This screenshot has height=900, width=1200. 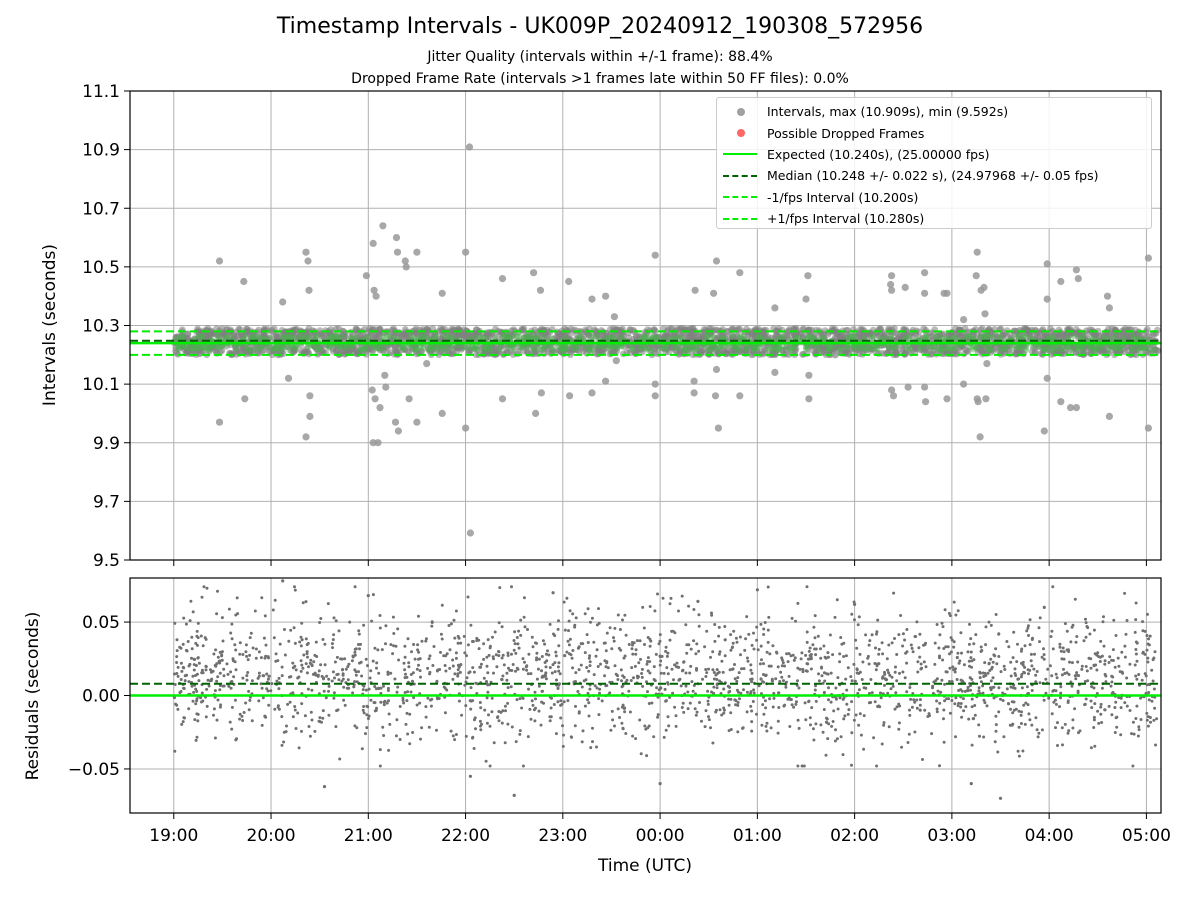 What do you see at coordinates (101, 209) in the screenshot?
I see `y-tick-label: 10.7` at bounding box center [101, 209].